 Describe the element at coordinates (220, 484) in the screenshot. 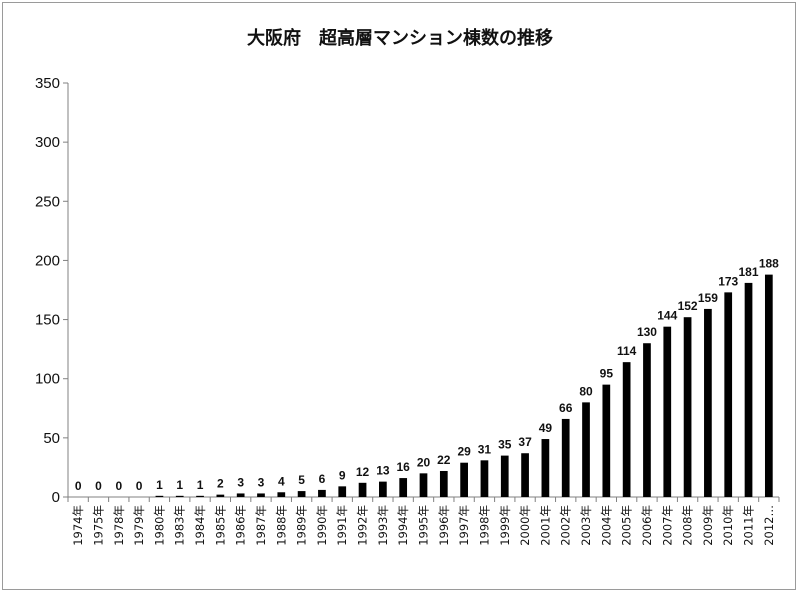

I see `data-label: 2` at that location.